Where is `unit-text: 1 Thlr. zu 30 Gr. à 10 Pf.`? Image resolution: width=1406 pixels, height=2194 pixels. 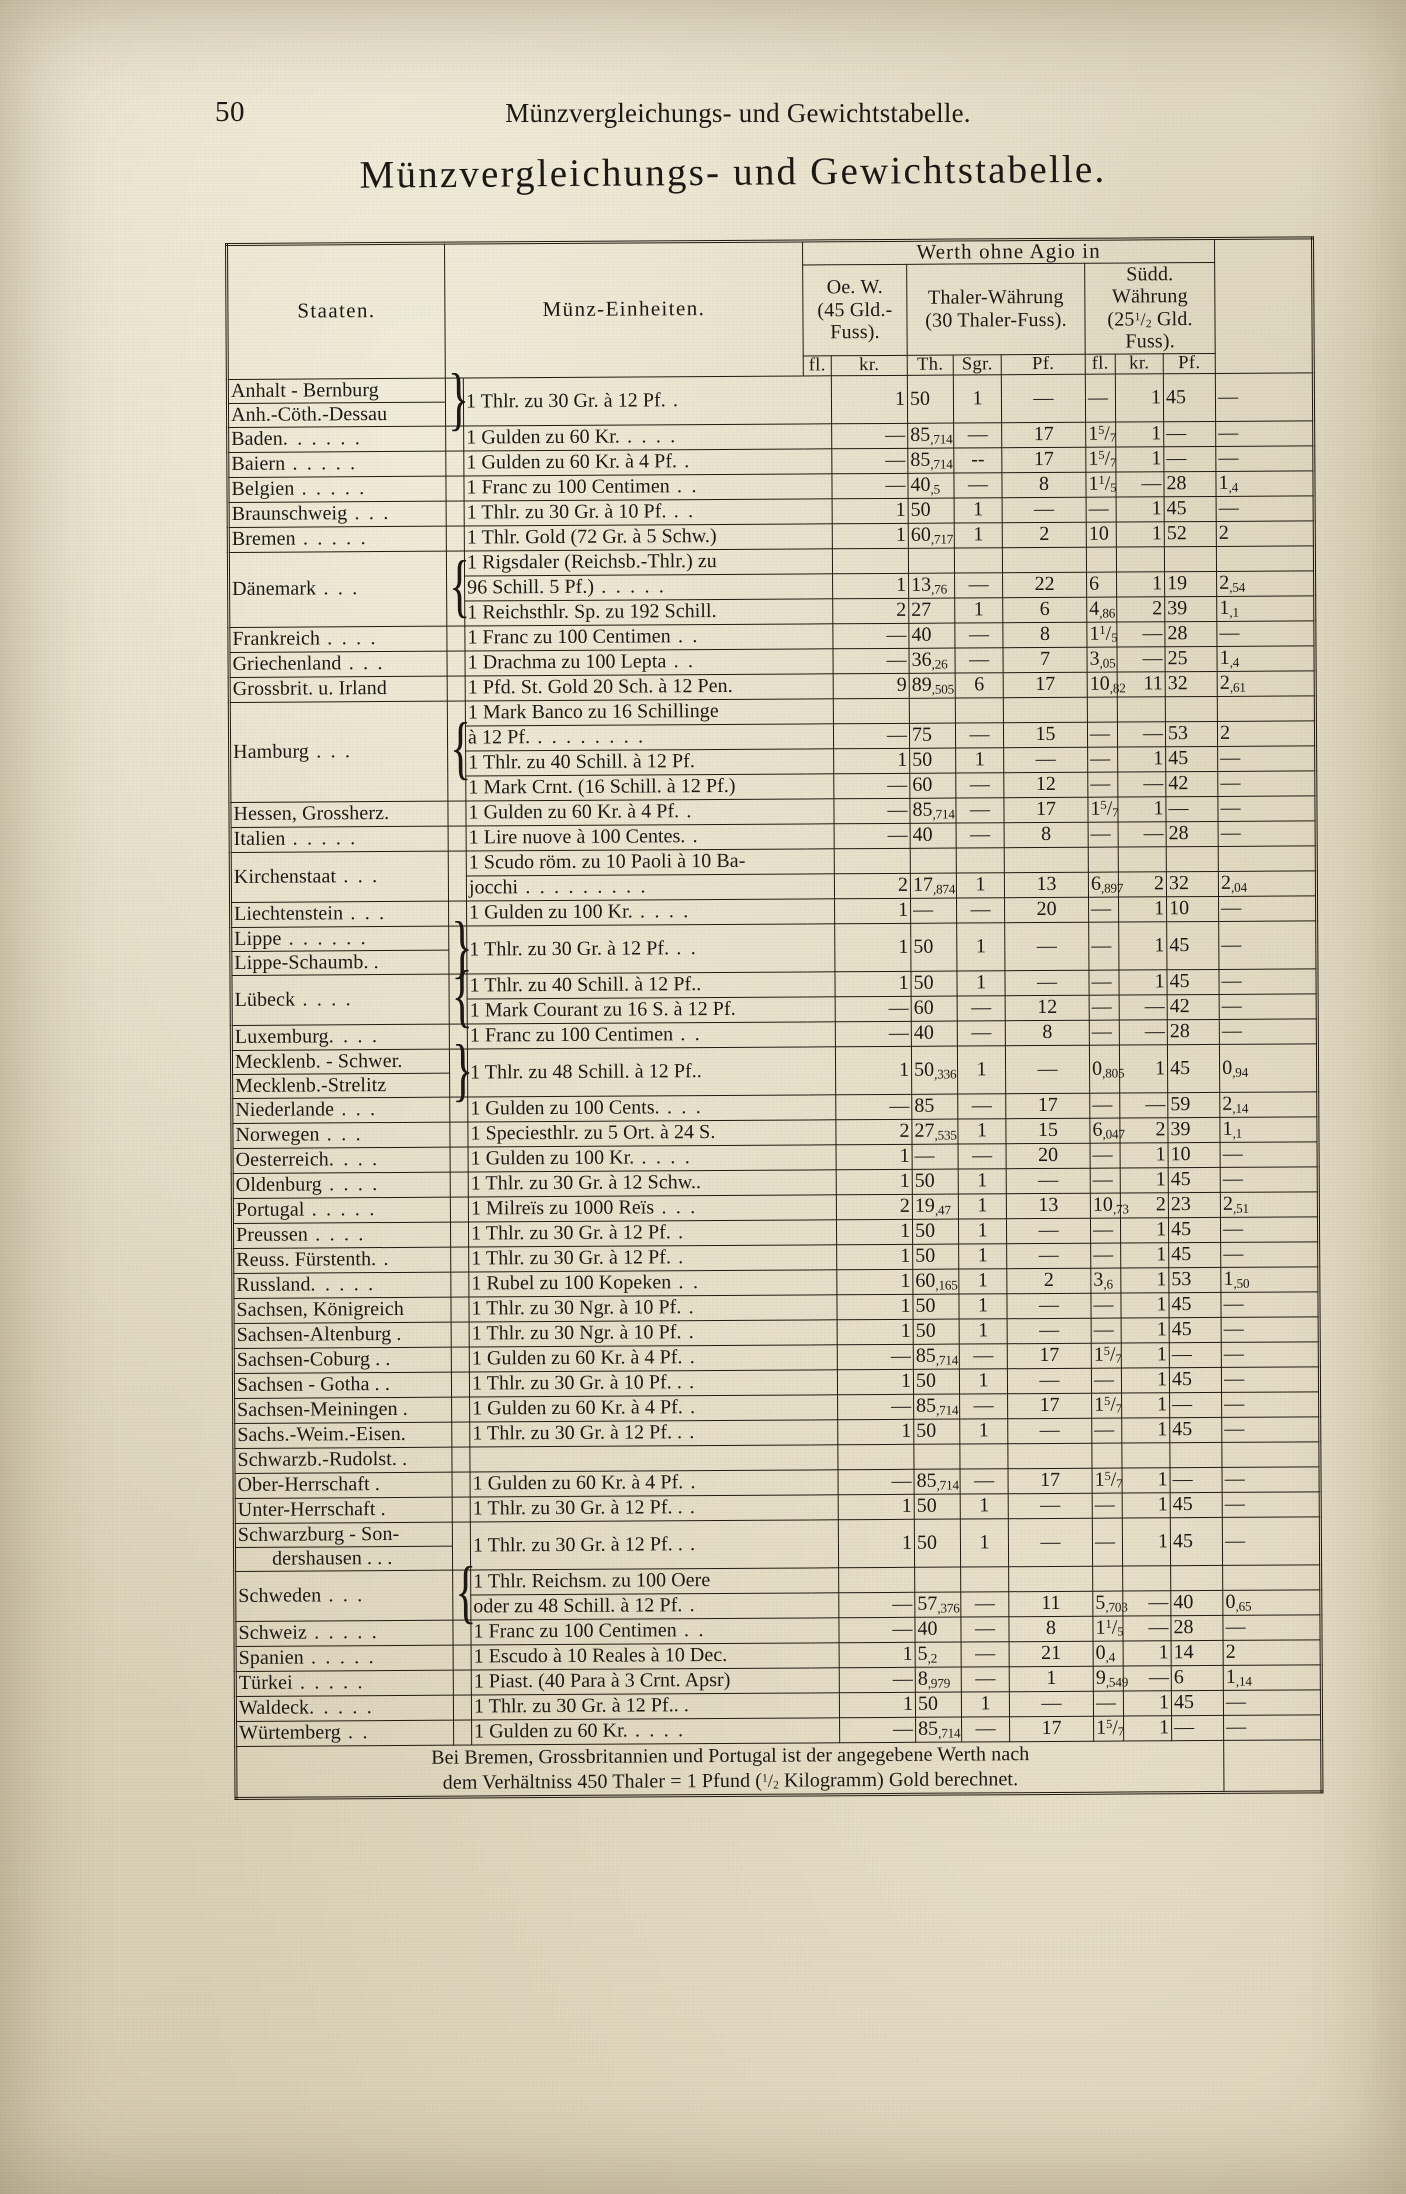 unit-text: 1 Thlr. zu 30 Gr. à 10 Pf. is located at coordinates (566, 512).